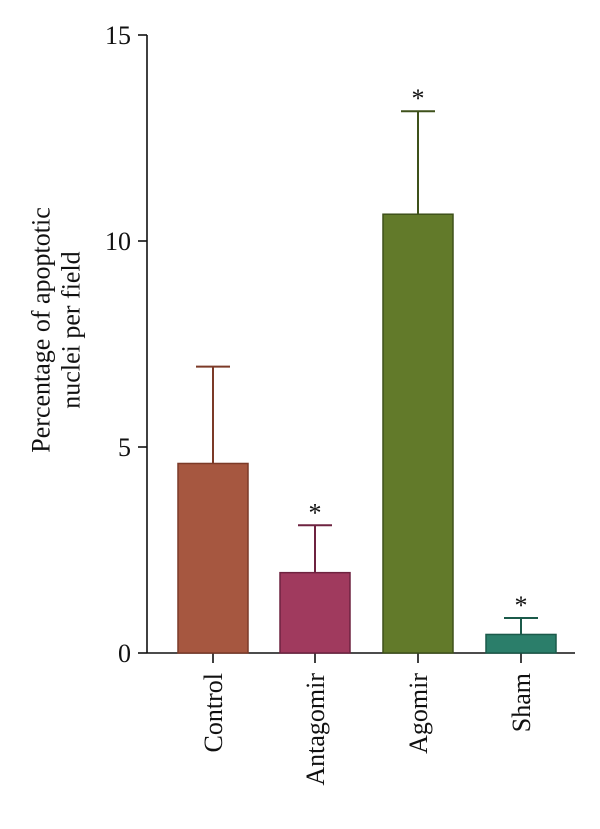 The height and width of the screenshot is (829, 600). Describe the element at coordinates (367, 729) in the screenshot. I see `category-labels: Control Antagomir Agomir Sham` at that location.